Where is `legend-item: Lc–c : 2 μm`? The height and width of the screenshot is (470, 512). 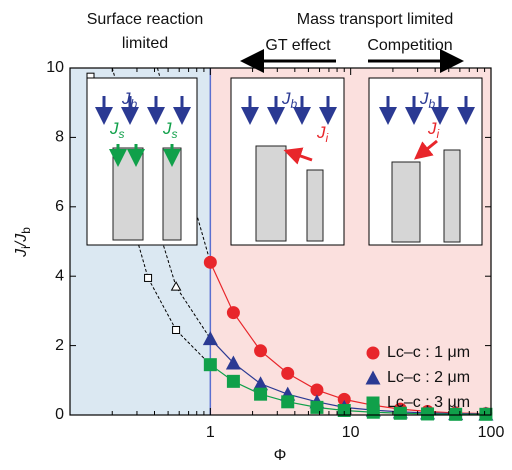 legend-item: Lc–c : 2 μm is located at coordinates (417, 377).